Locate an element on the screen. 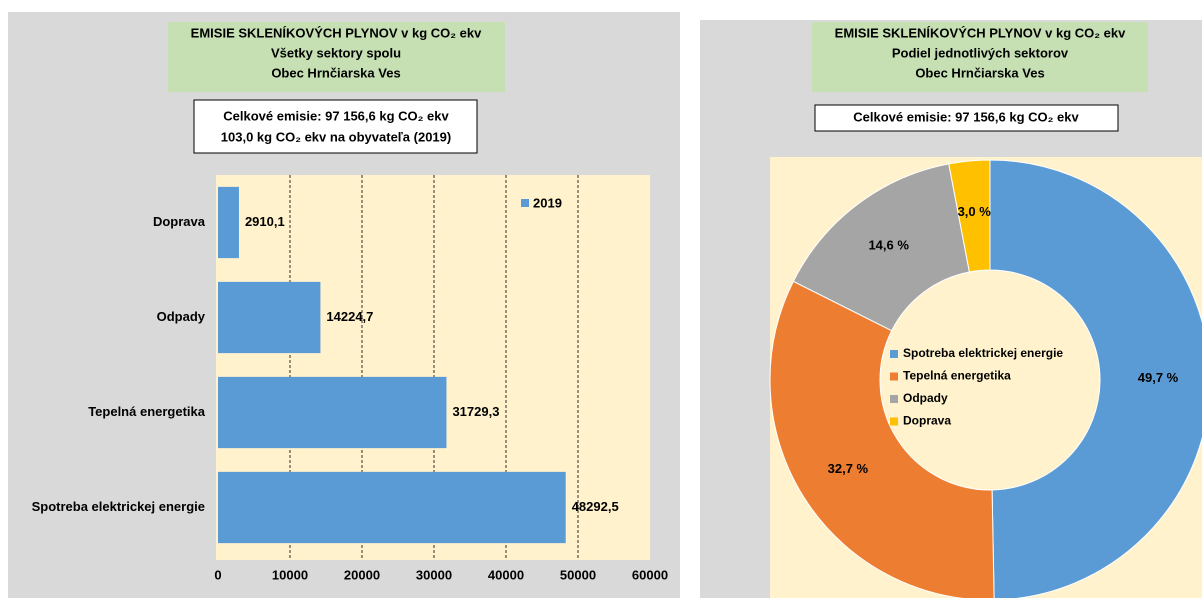 Image resolution: width=1202 pixels, height=598 pixels. data-label: 31729,3 is located at coordinates (475, 411).